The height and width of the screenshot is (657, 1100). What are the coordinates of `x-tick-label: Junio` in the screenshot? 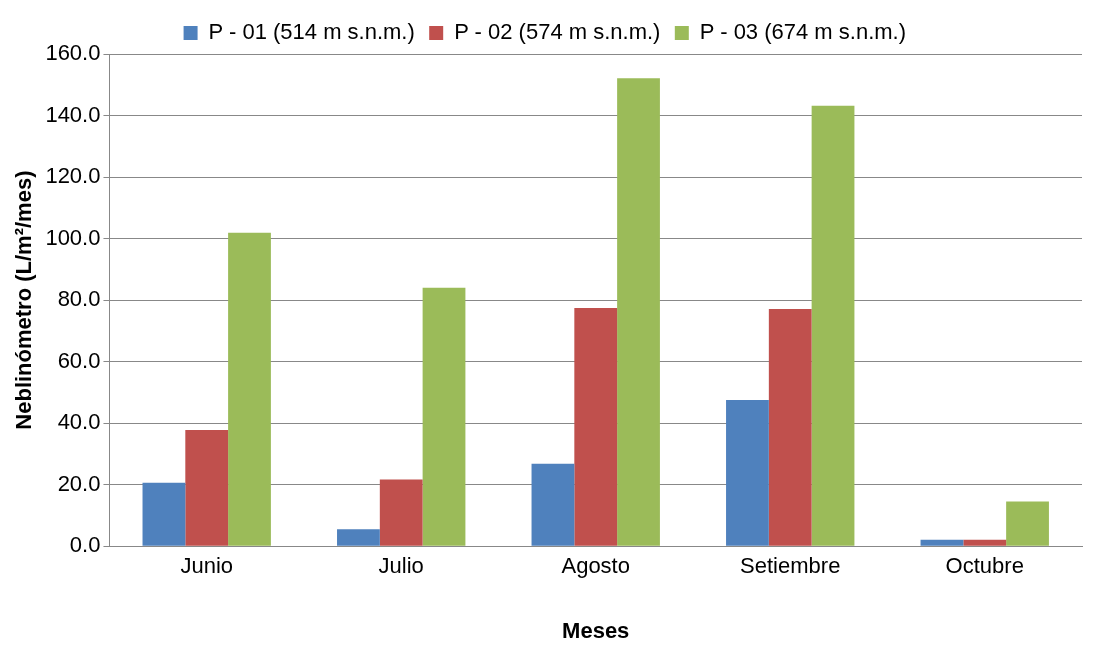 It's located at (207, 566).